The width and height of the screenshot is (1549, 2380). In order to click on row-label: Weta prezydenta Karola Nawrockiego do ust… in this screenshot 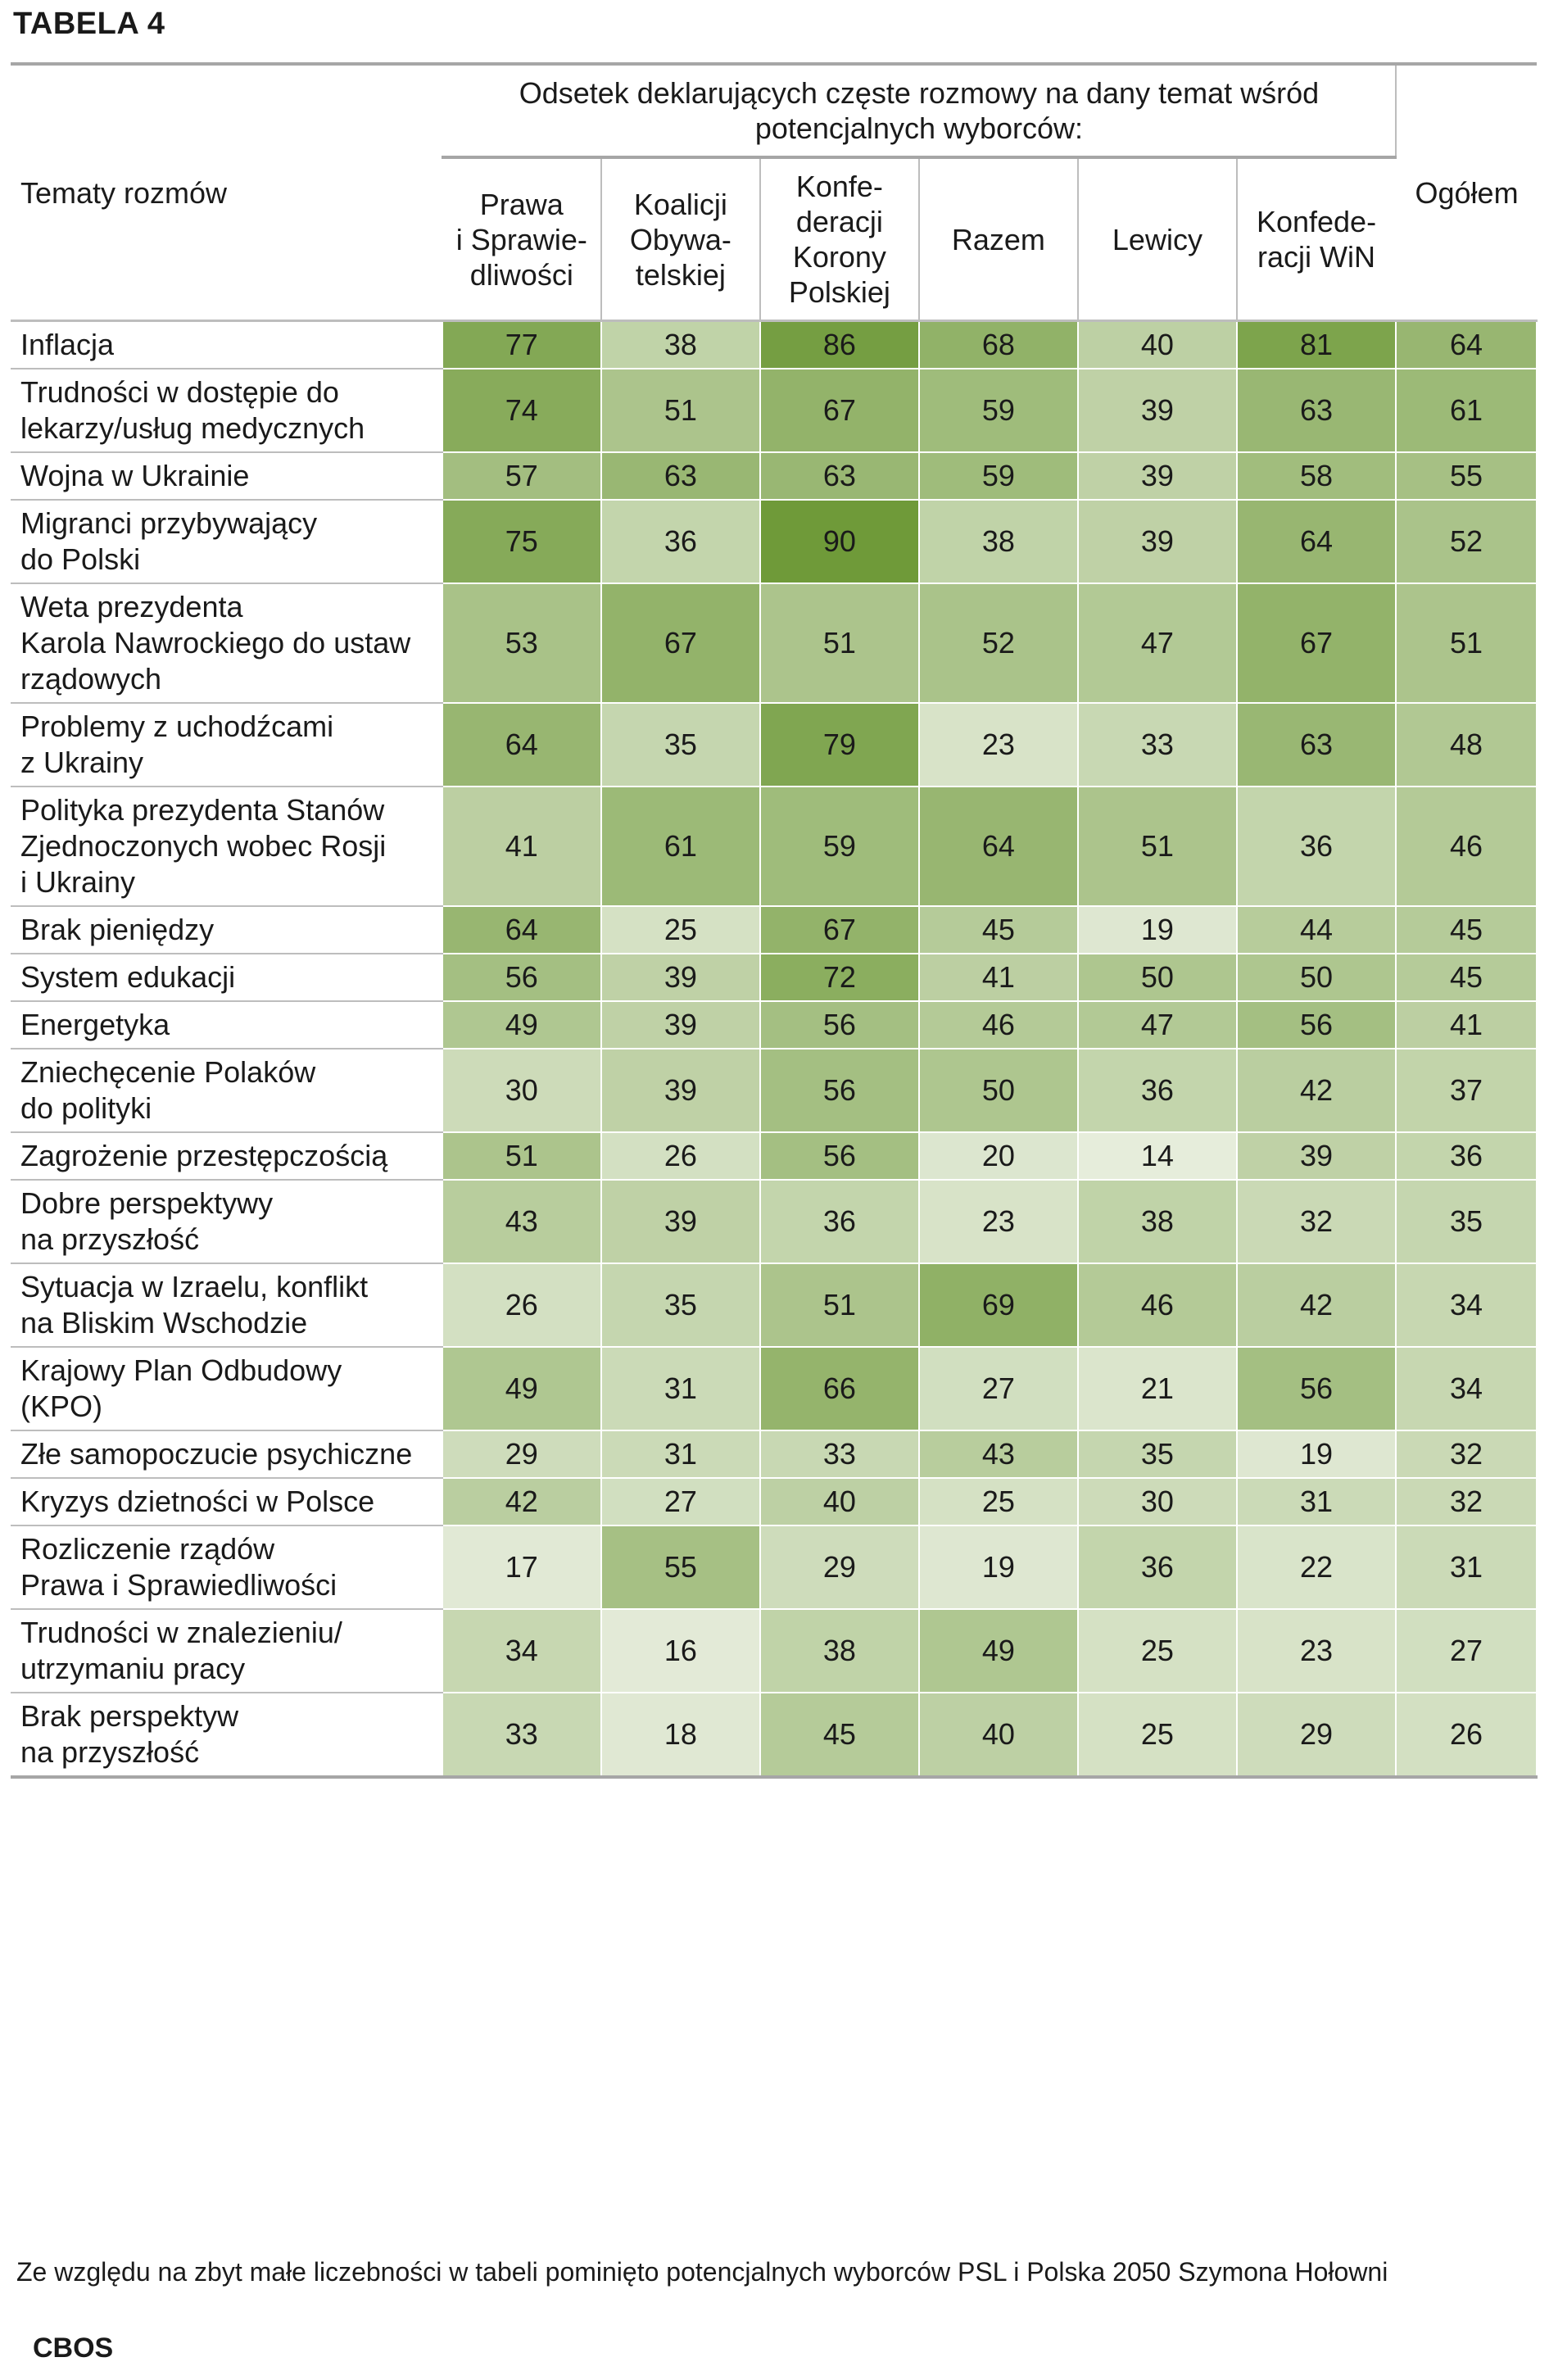, I will do `click(226, 643)`.